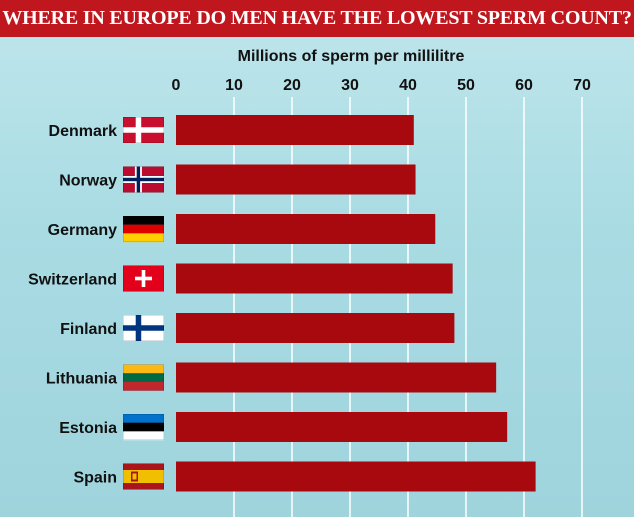 Image resolution: width=634 pixels, height=517 pixels. I want to click on x-tick-label: 0, so click(176, 85).